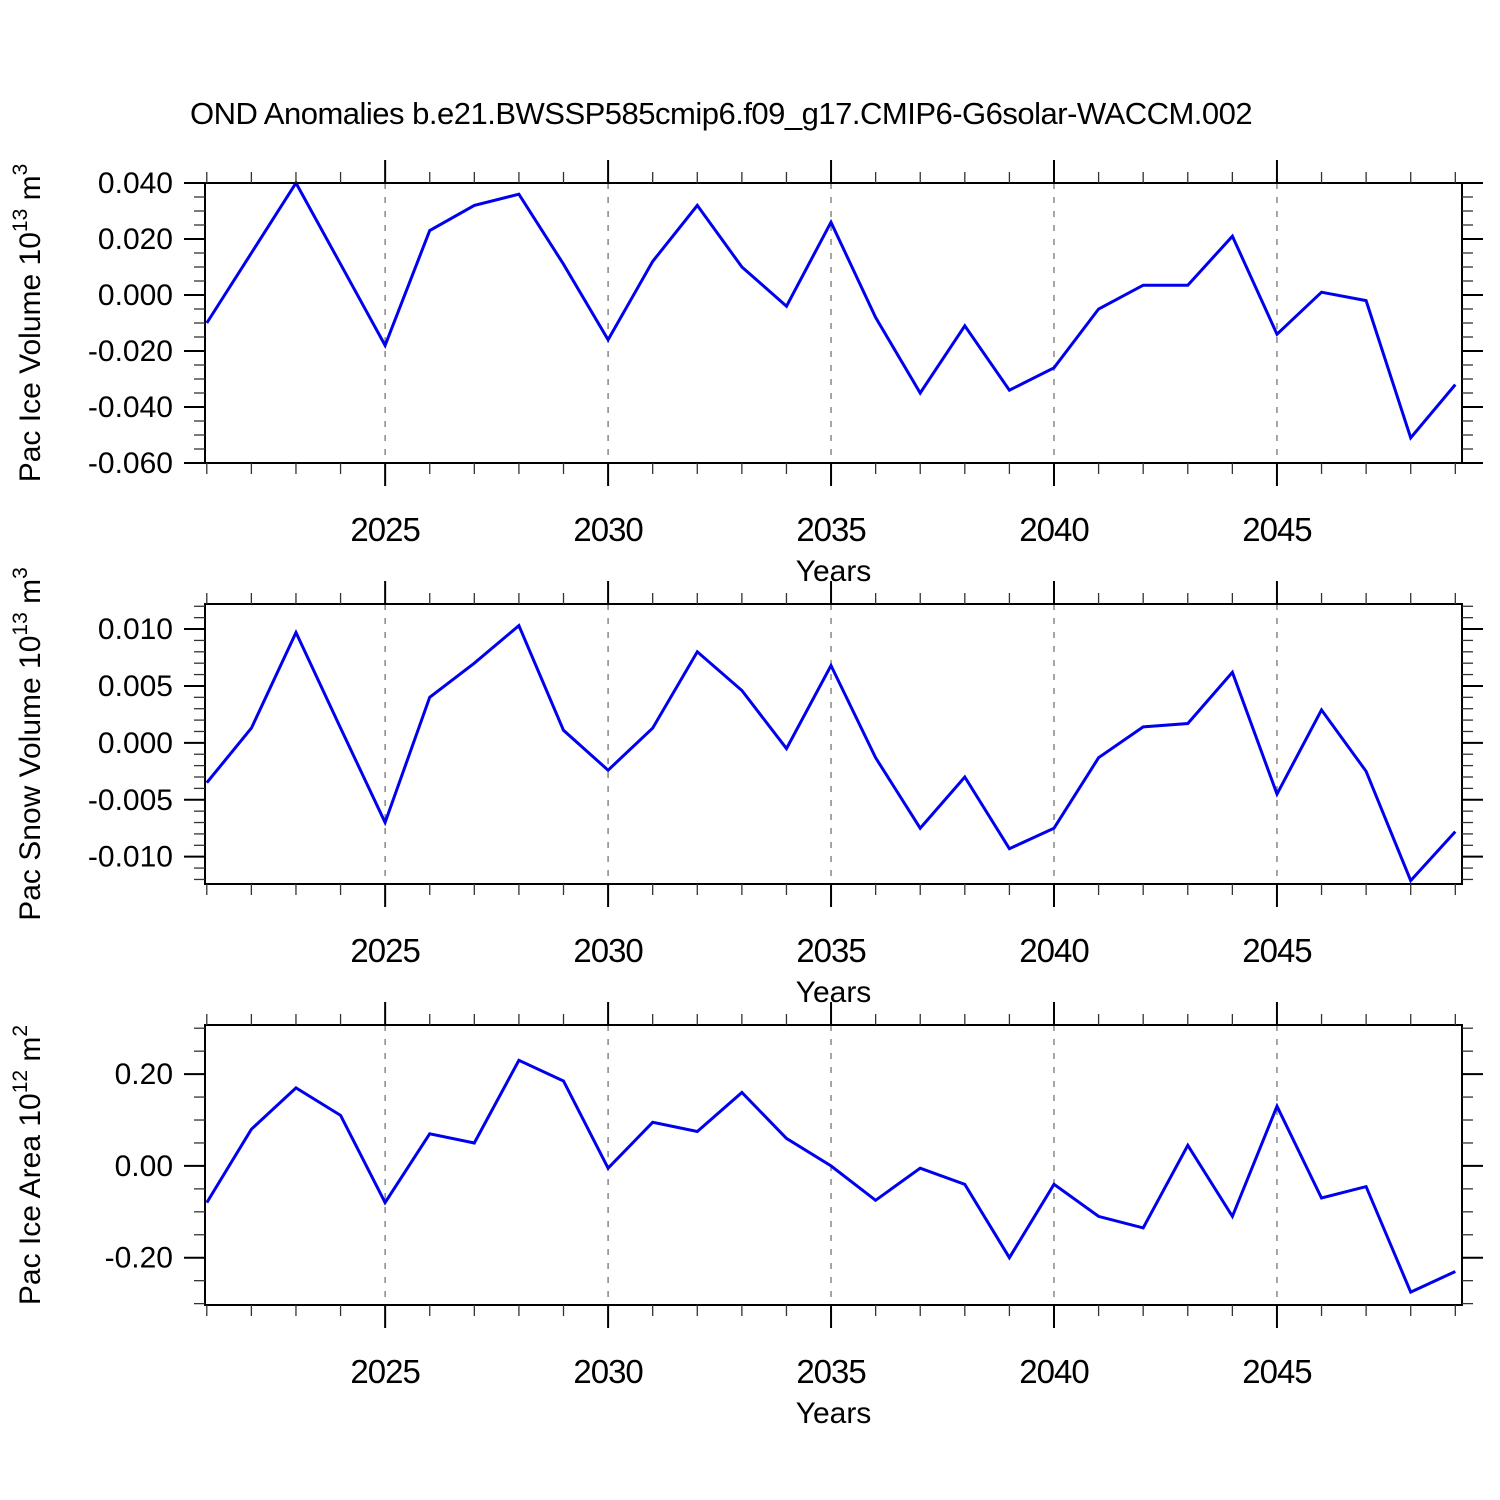 The height and width of the screenshot is (1500, 1500). What do you see at coordinates (130, 351) in the screenshot?
I see `y-tick-label: -0.020` at bounding box center [130, 351].